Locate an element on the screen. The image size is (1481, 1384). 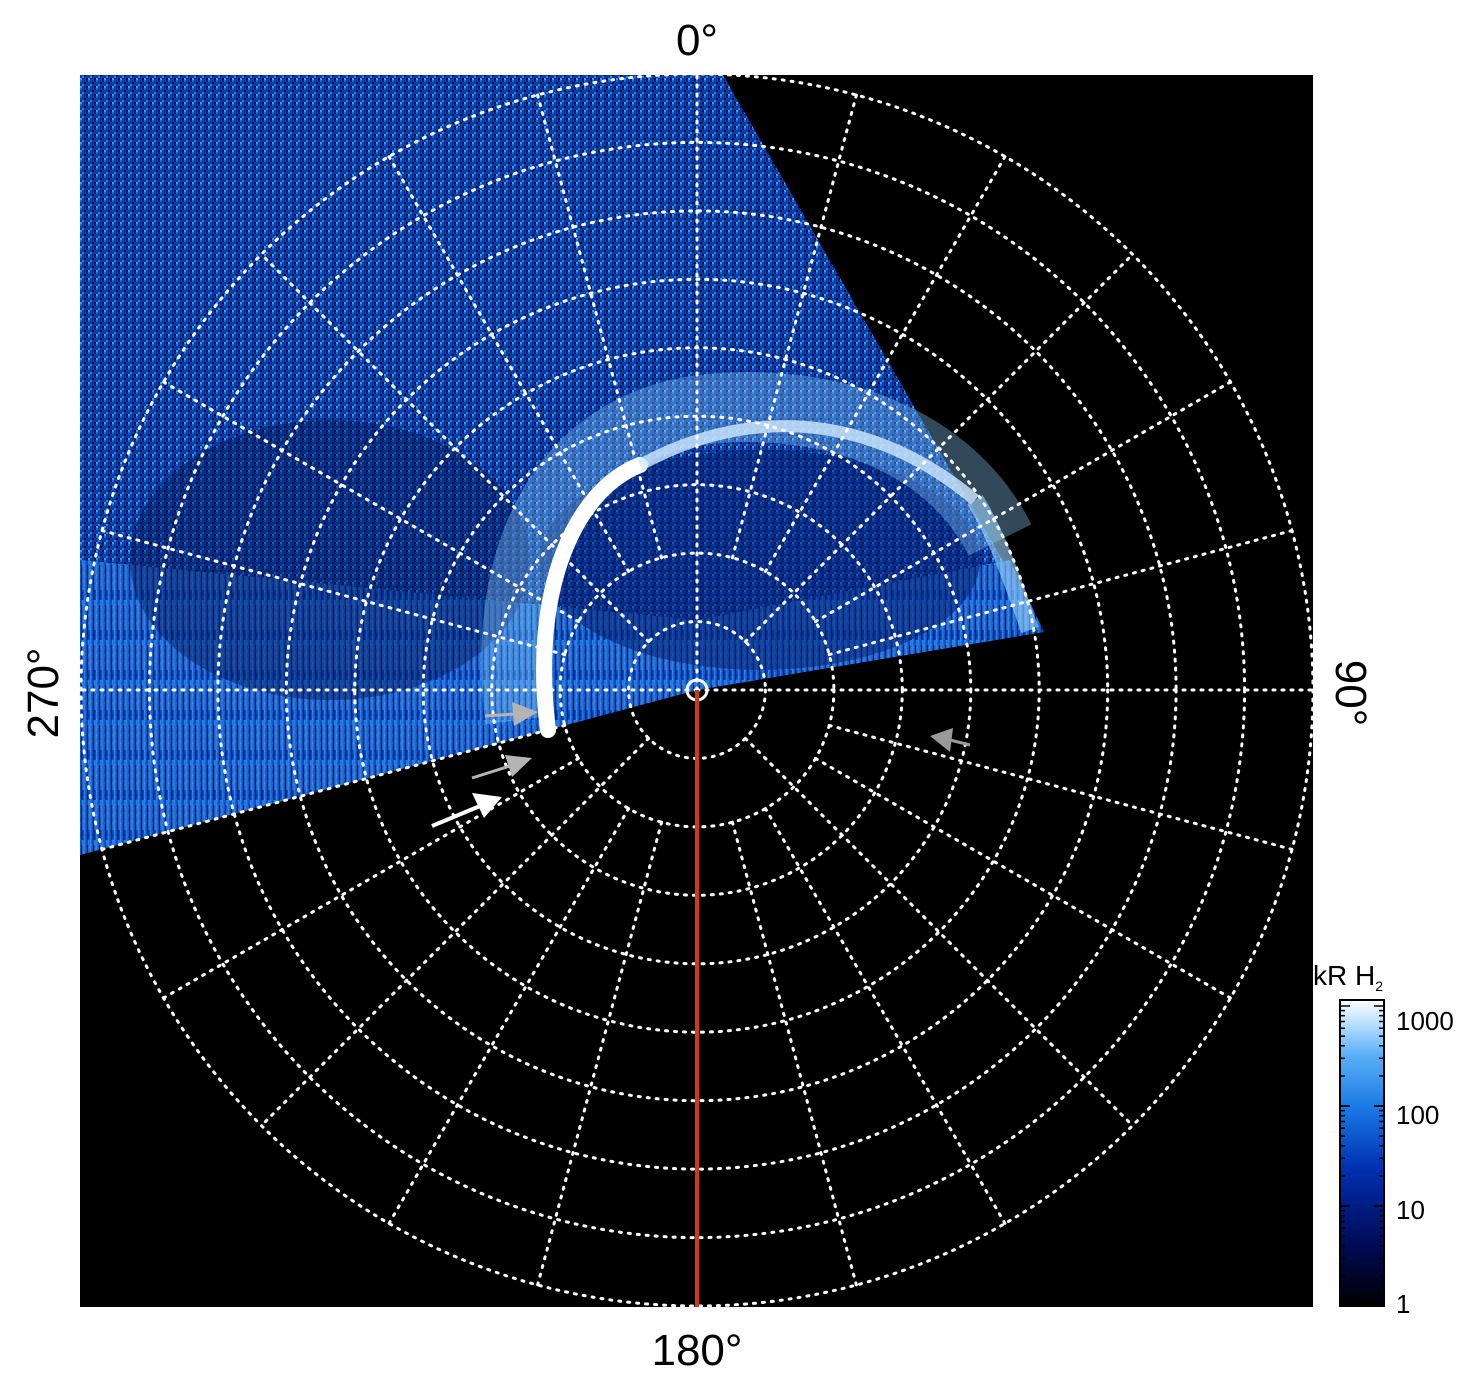
auroral-oval is located at coordinates (592, 597).